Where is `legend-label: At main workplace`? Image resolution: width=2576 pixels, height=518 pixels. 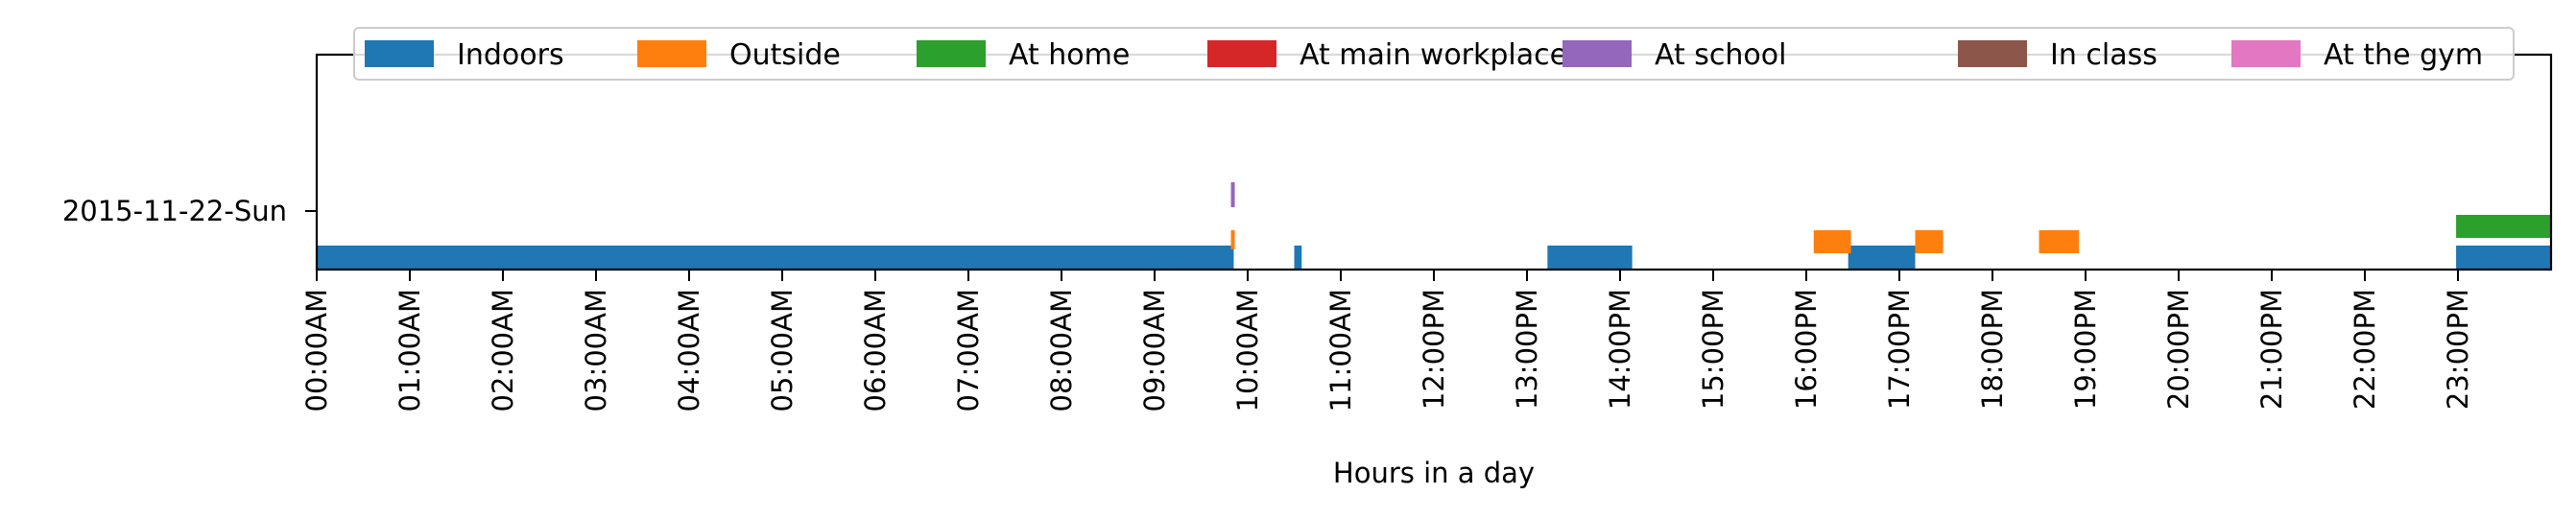
legend-label: At main workplace is located at coordinates (1433, 55).